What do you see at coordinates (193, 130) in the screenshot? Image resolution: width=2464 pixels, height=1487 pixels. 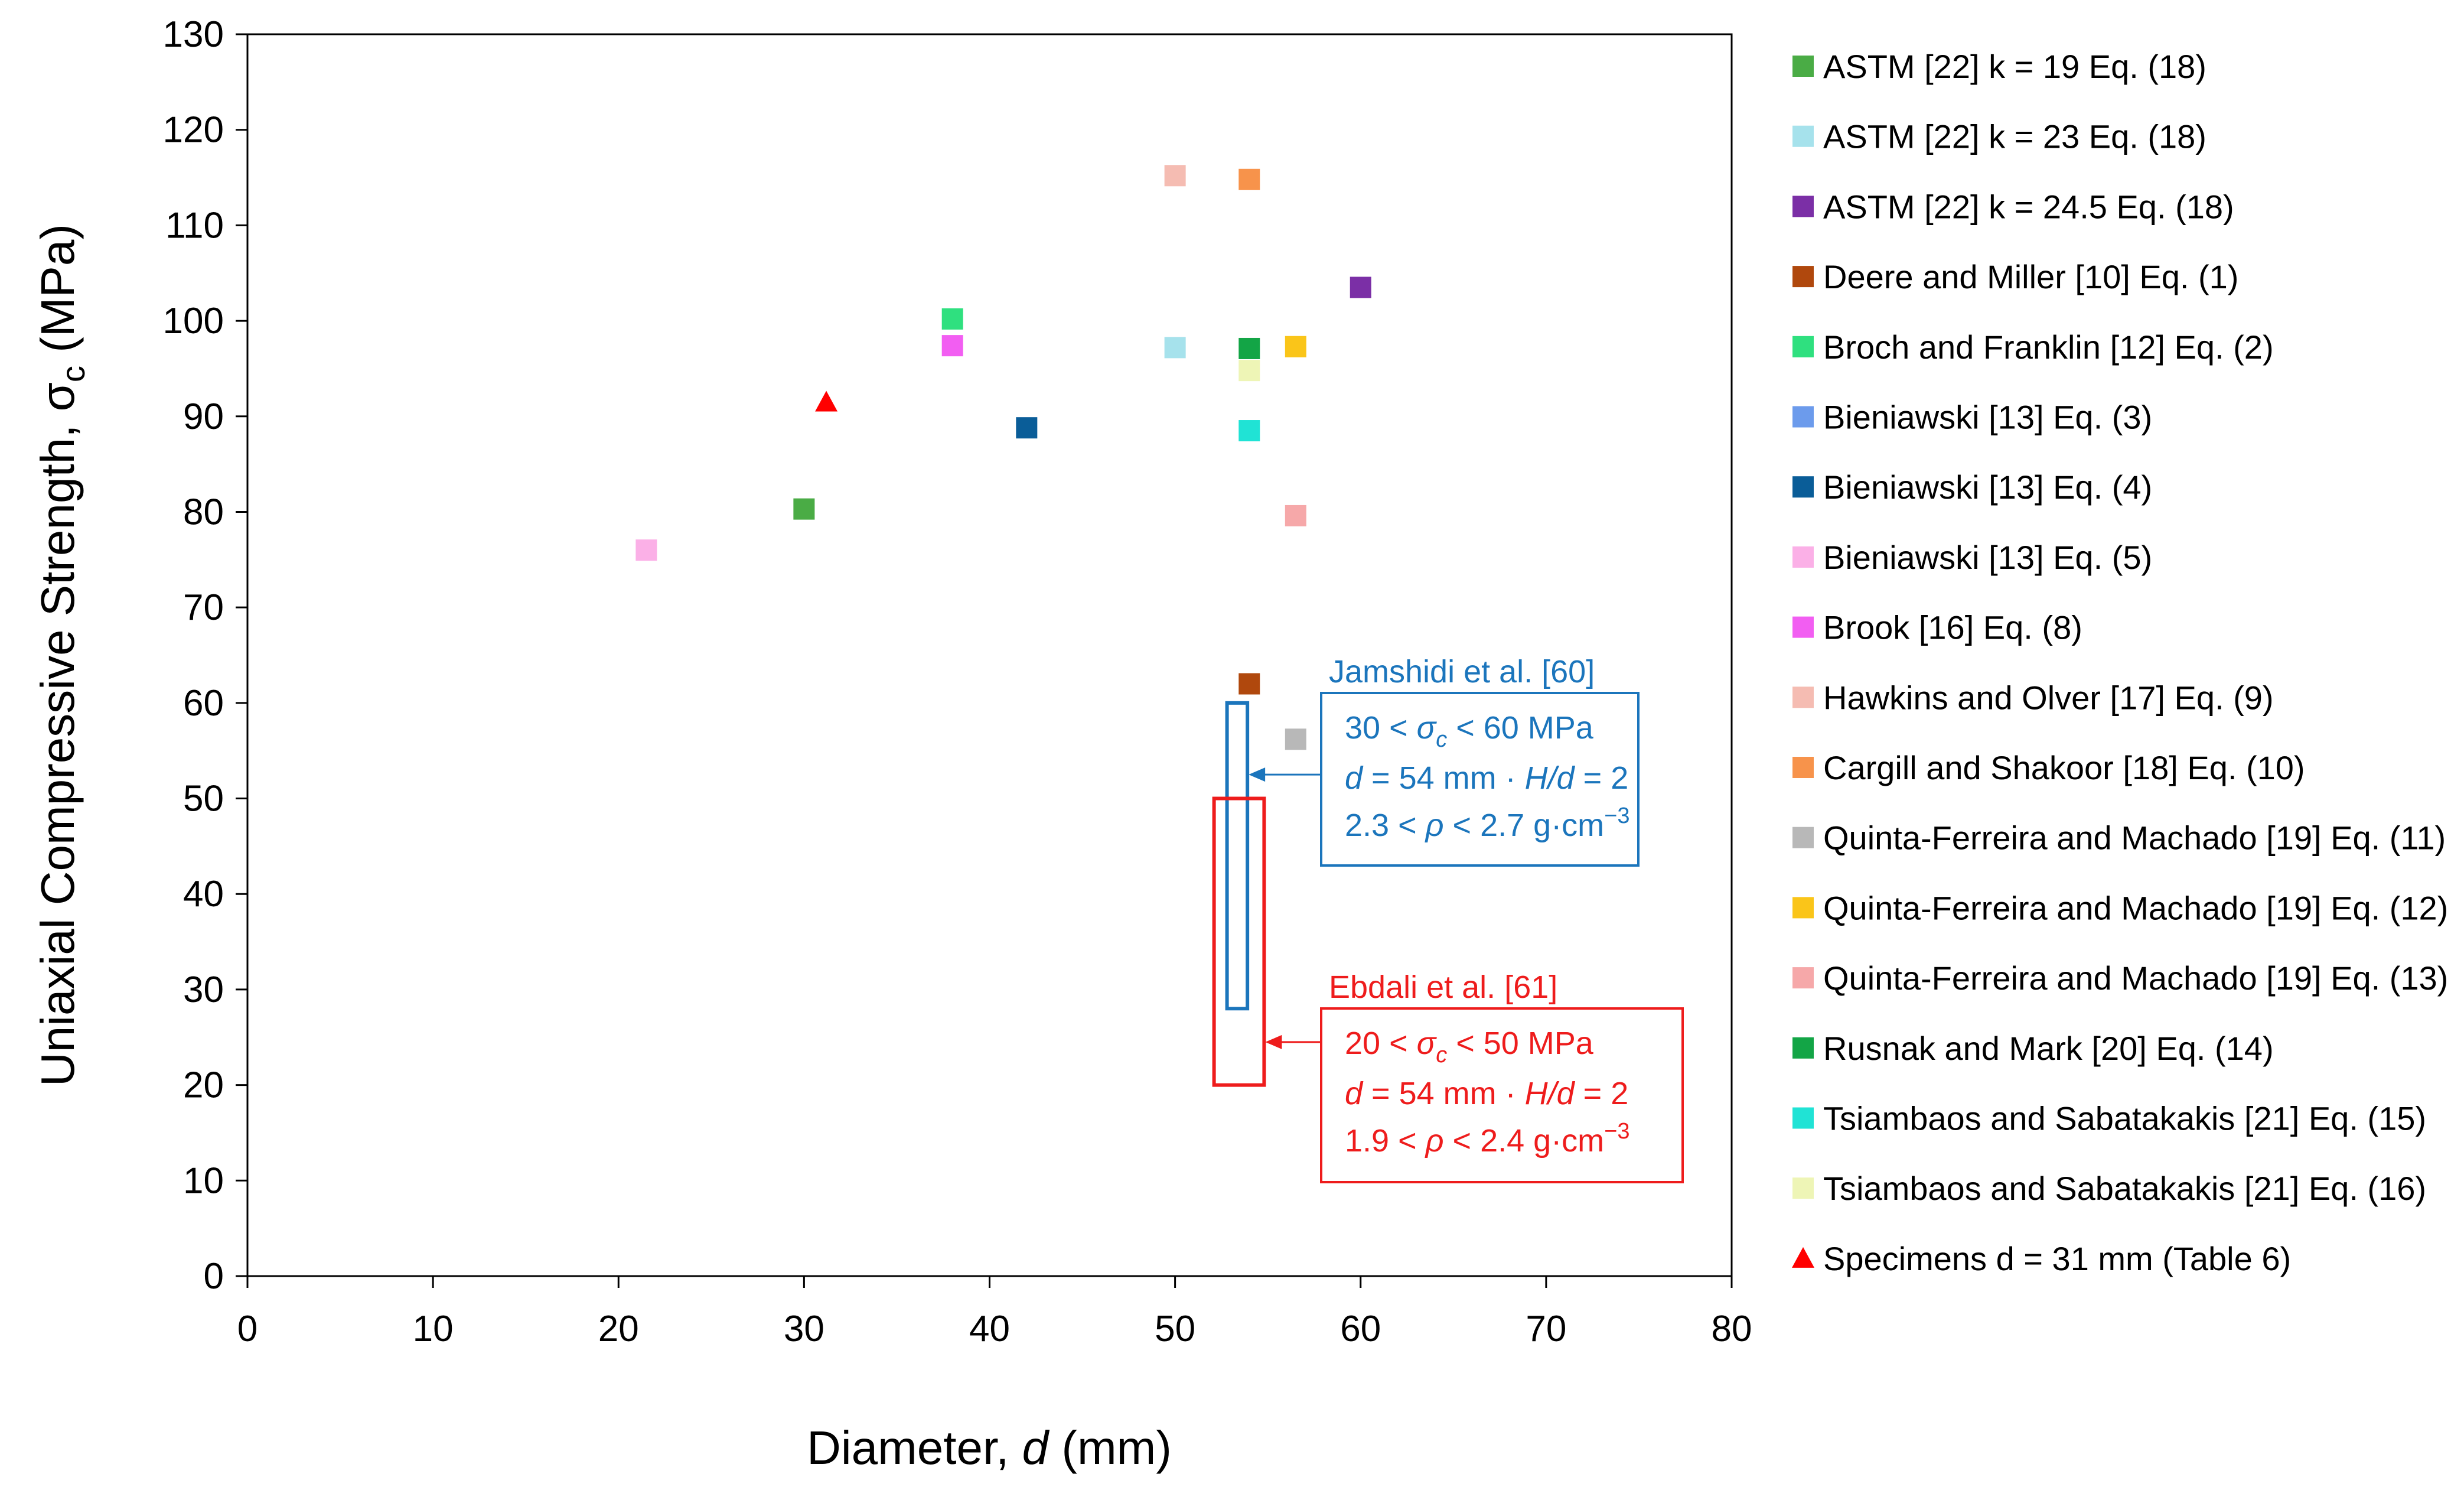 I see `y-tick-label: 120` at bounding box center [193, 130].